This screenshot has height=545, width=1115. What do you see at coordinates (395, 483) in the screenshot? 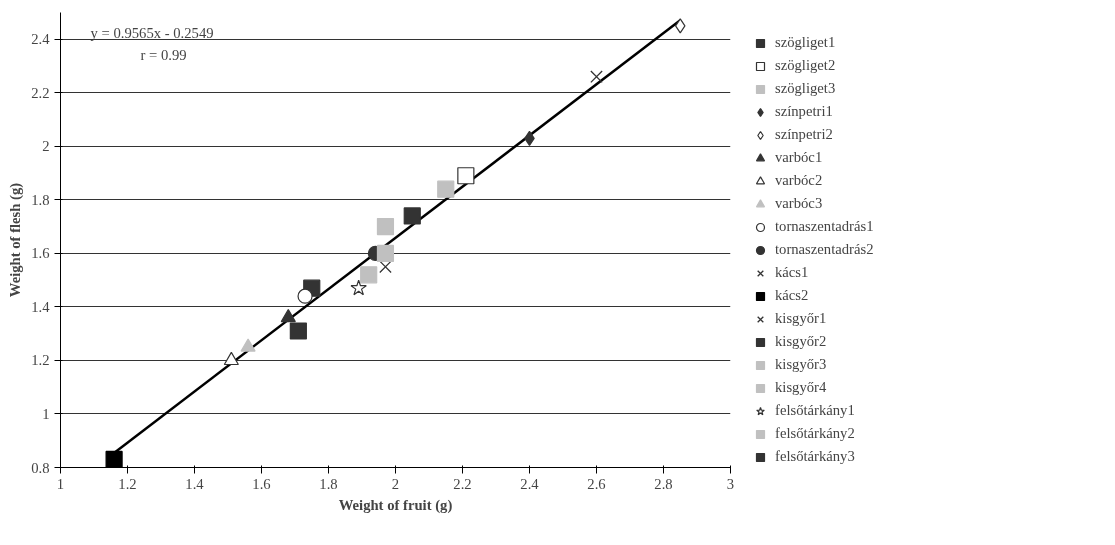
I see `x-tick-label: 2` at bounding box center [395, 483].